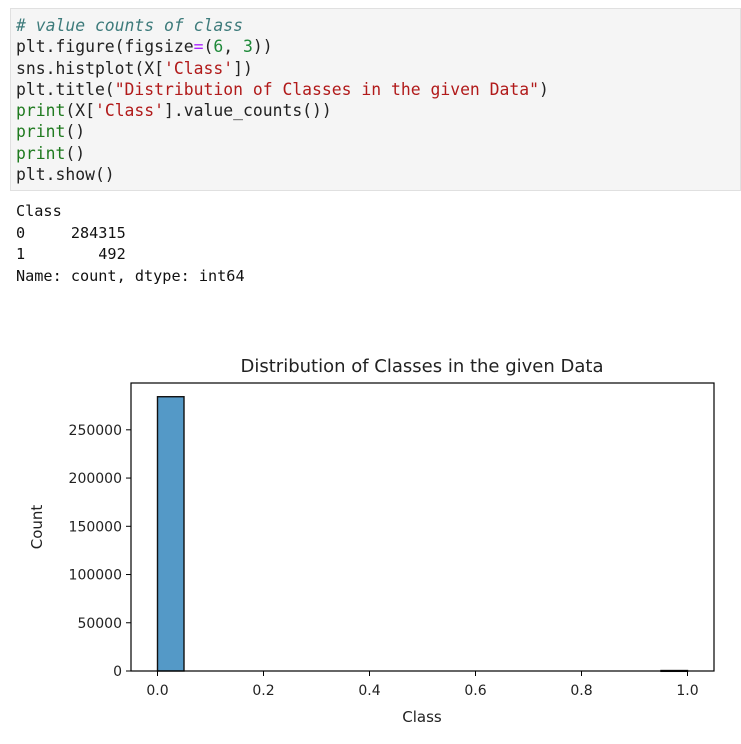 This screenshot has width=741, height=744. What do you see at coordinates (117, 672) in the screenshot?
I see `y-tick-label: 0` at bounding box center [117, 672].